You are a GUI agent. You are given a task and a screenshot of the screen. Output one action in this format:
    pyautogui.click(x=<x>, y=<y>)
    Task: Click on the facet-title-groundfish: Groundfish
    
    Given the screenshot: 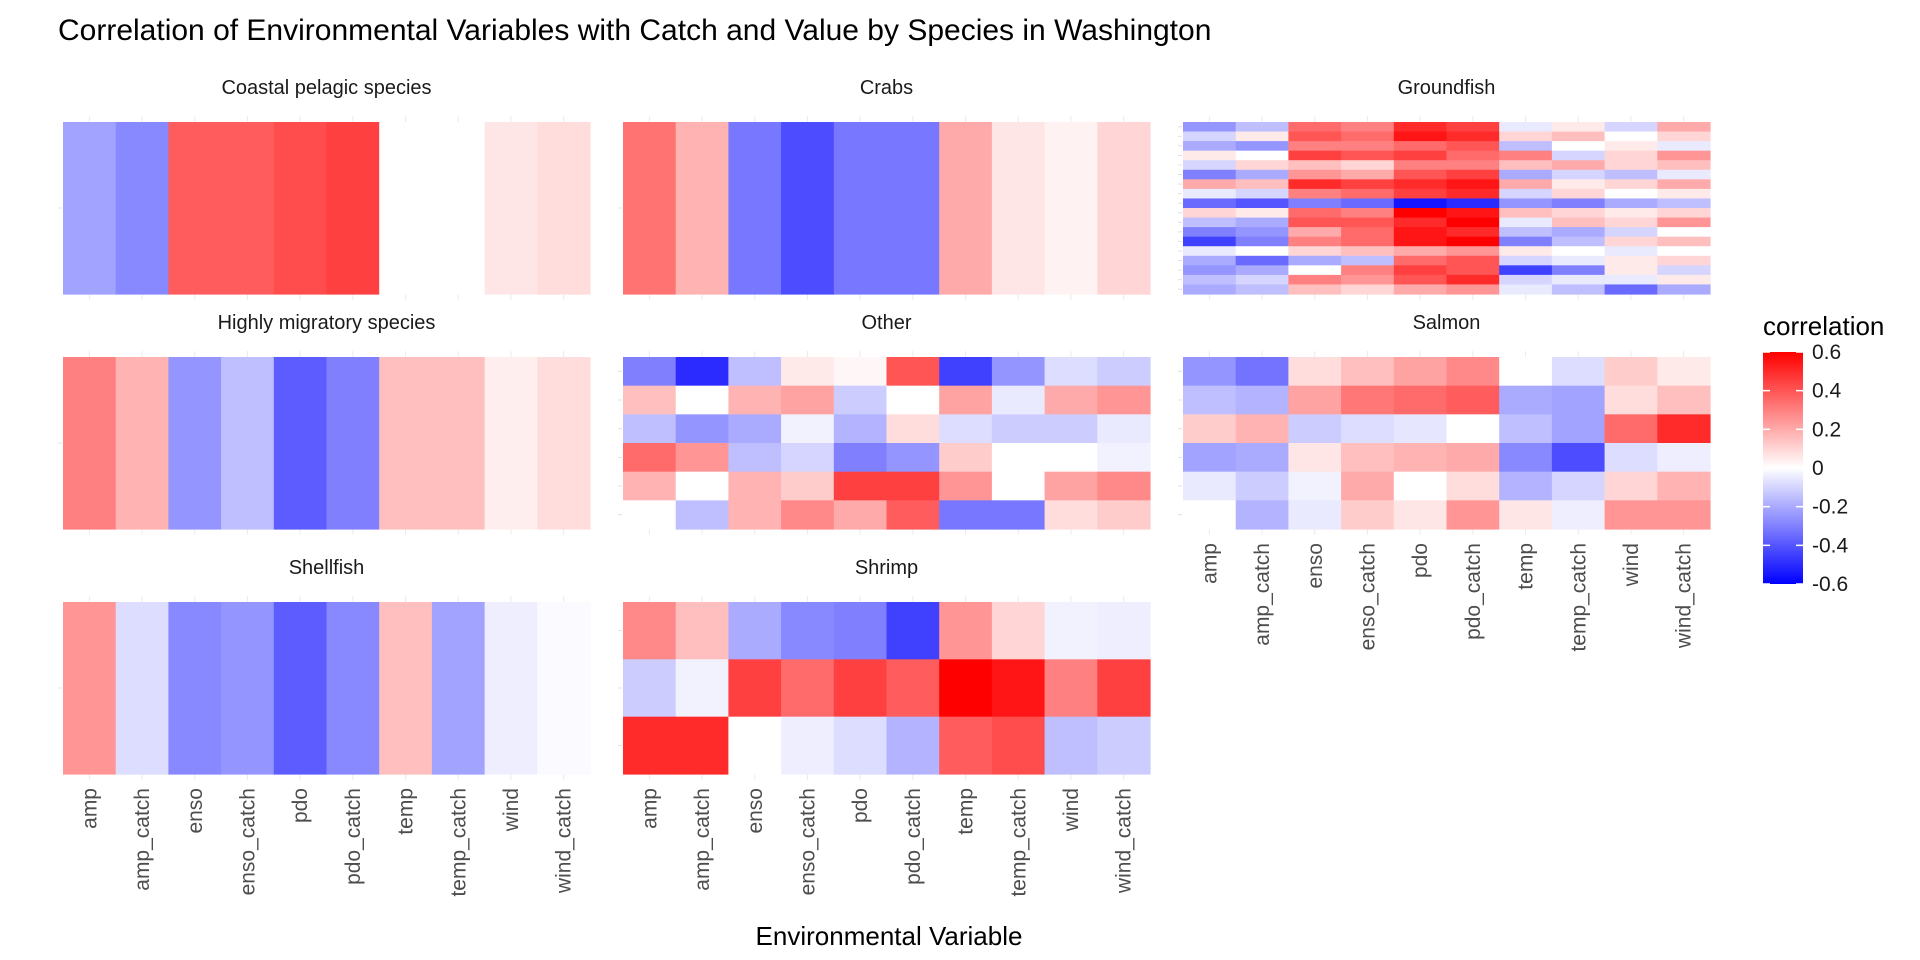 What is the action you would take?
    pyautogui.click(x=1447, y=88)
    